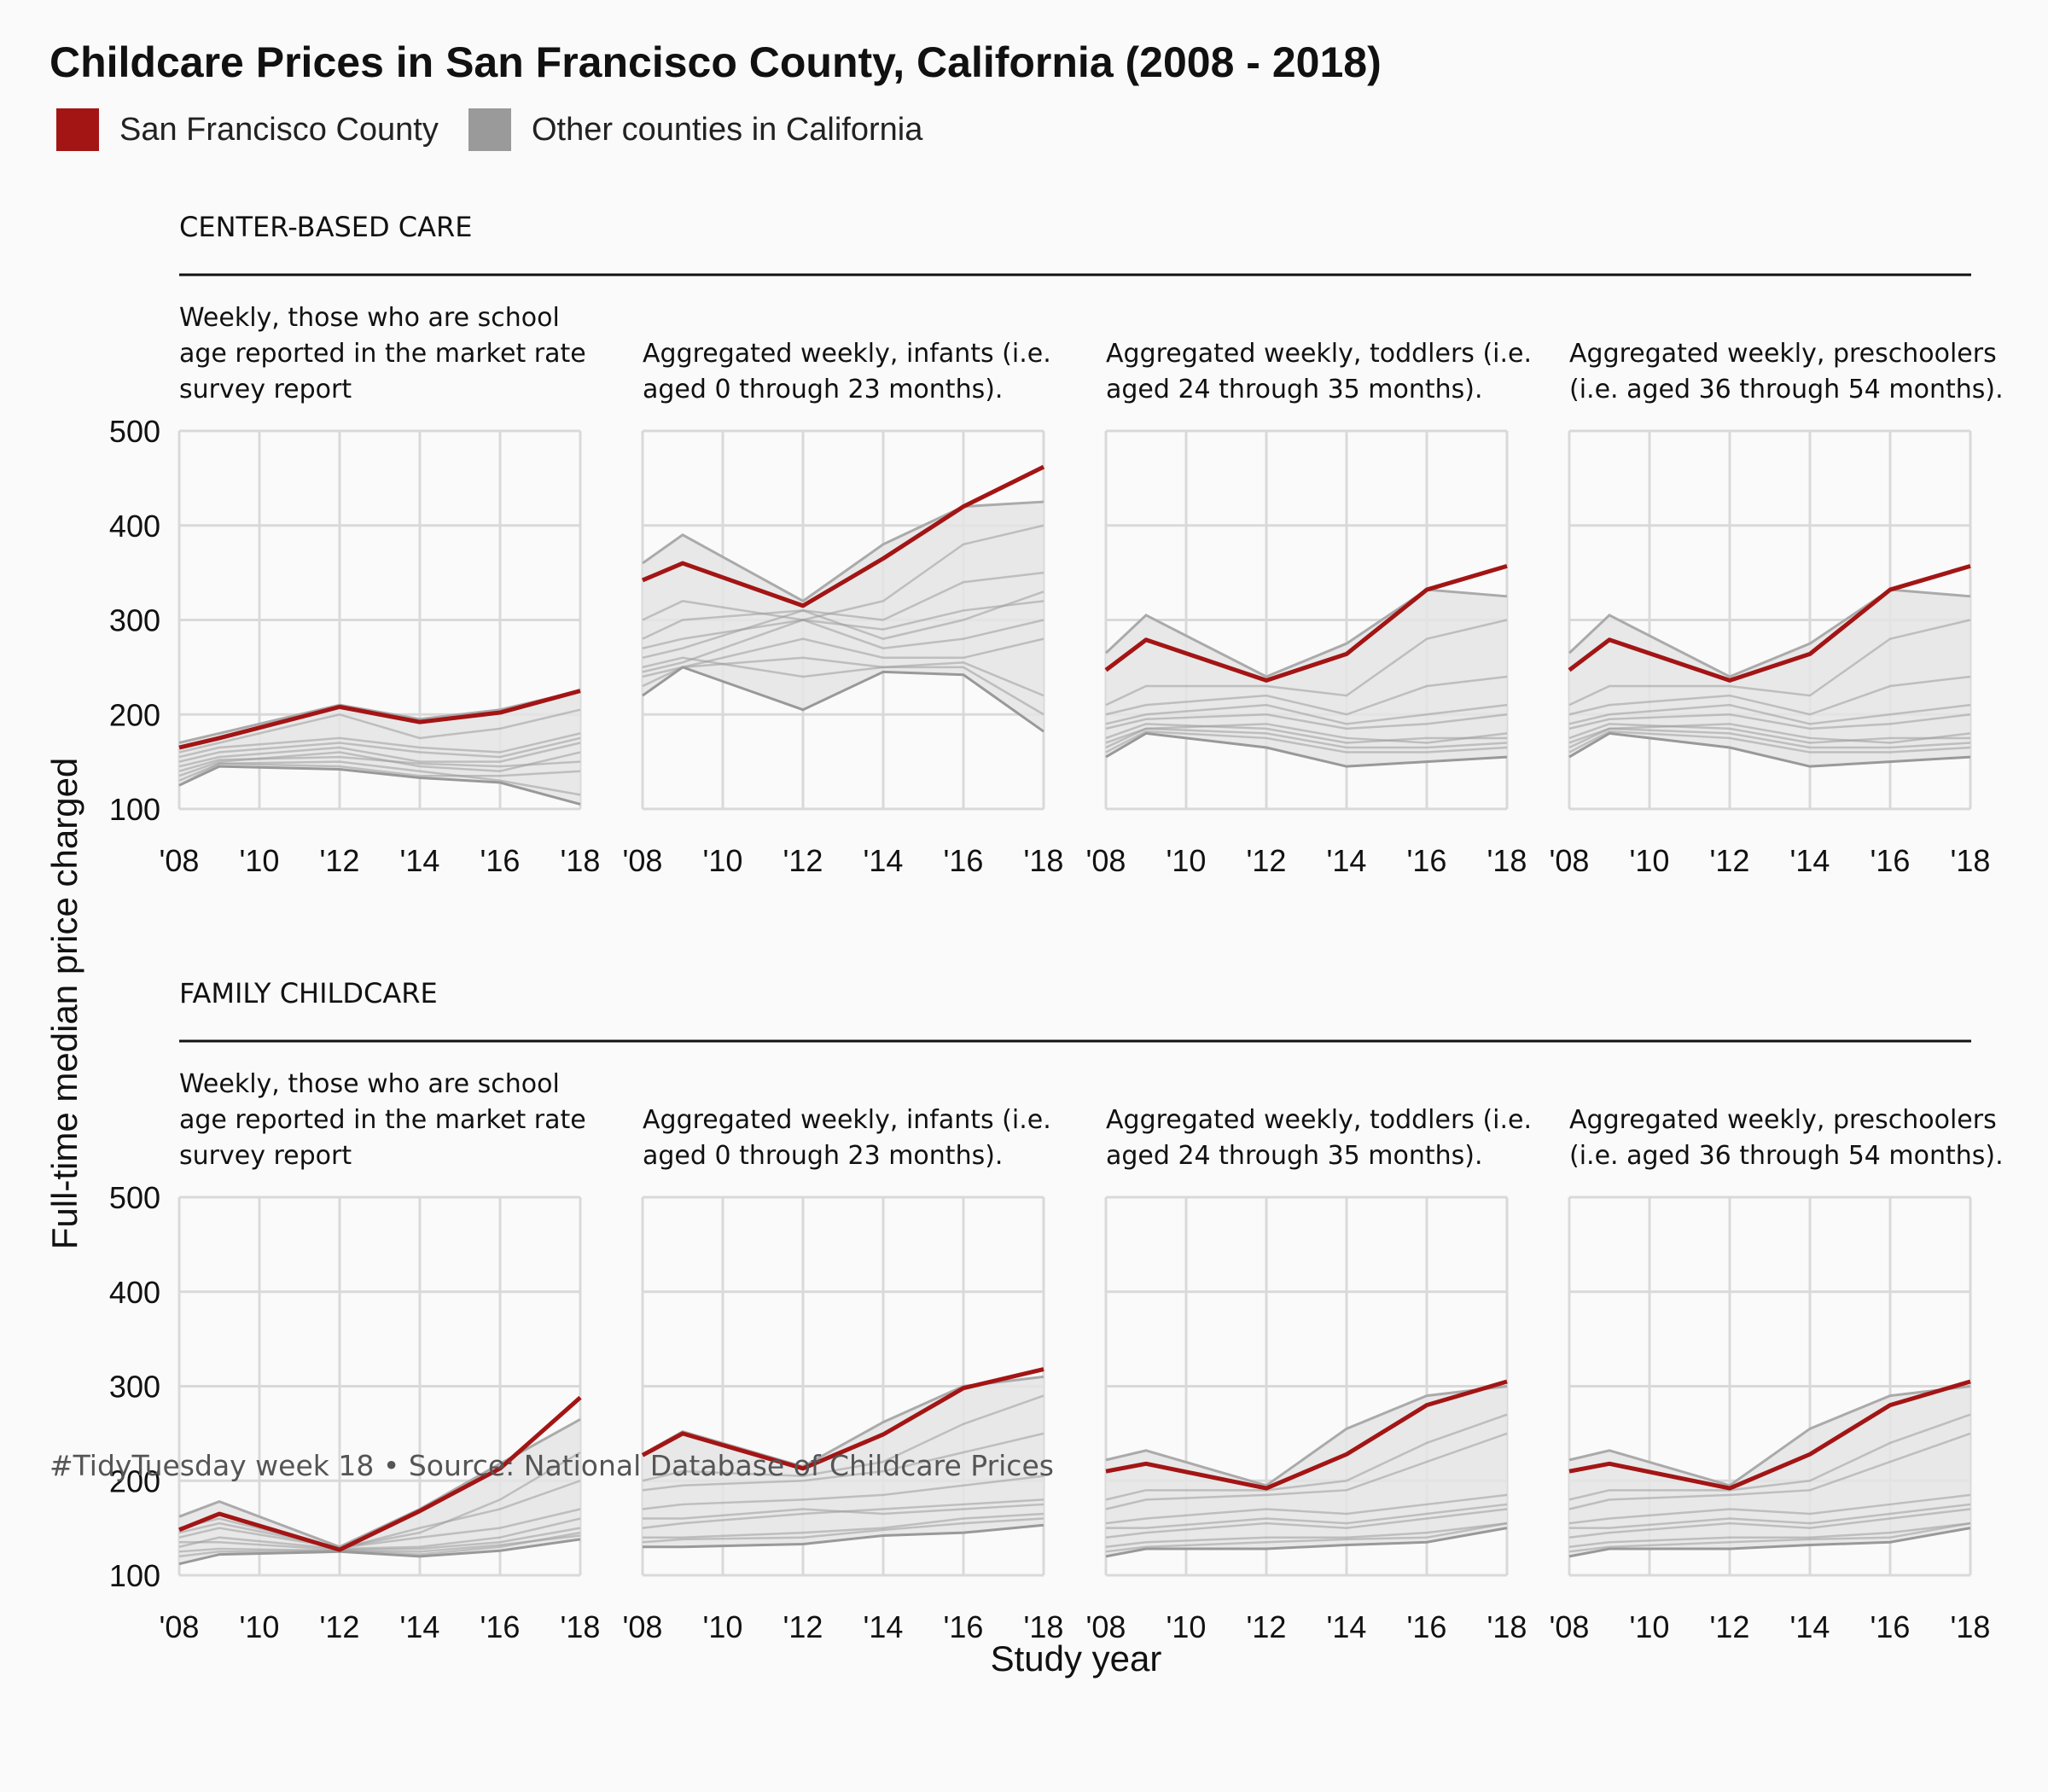 The image size is (2048, 1792). What do you see at coordinates (1076, 1658) in the screenshot?
I see `x-axis-title: Study year` at bounding box center [1076, 1658].